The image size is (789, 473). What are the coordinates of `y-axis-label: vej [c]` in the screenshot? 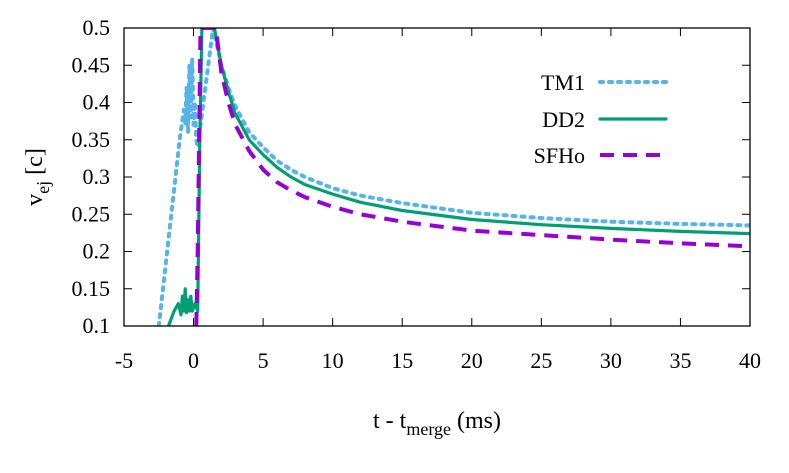 It's located at (37, 177).